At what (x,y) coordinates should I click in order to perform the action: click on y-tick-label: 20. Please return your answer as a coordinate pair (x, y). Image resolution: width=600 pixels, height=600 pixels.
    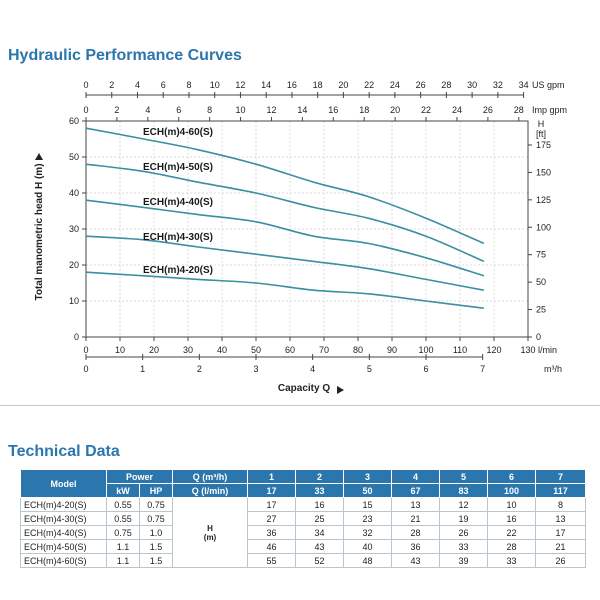
    Looking at the image, I should click on (74, 265).